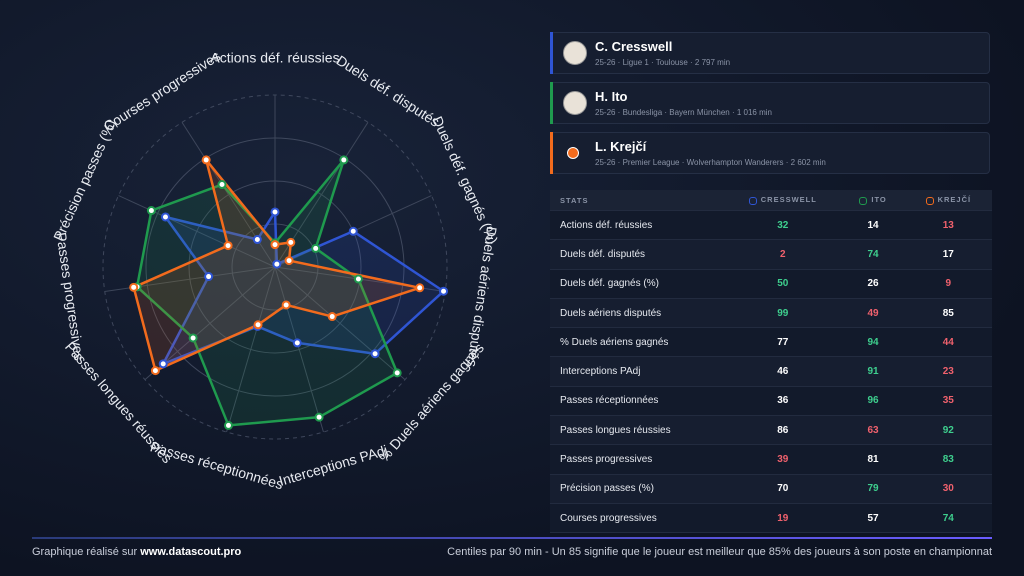 The height and width of the screenshot is (576, 1024). I want to click on axis-label: Duels déf. disputés, so click(388, 91).